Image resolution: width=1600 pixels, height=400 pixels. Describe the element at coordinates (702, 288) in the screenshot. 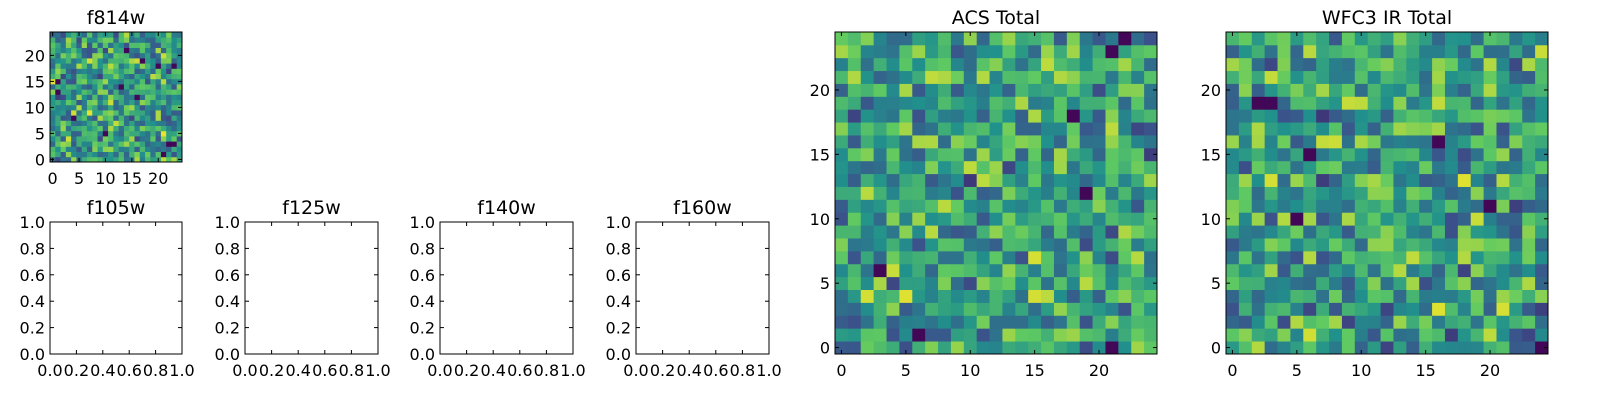

I see `axes-frame` at that location.